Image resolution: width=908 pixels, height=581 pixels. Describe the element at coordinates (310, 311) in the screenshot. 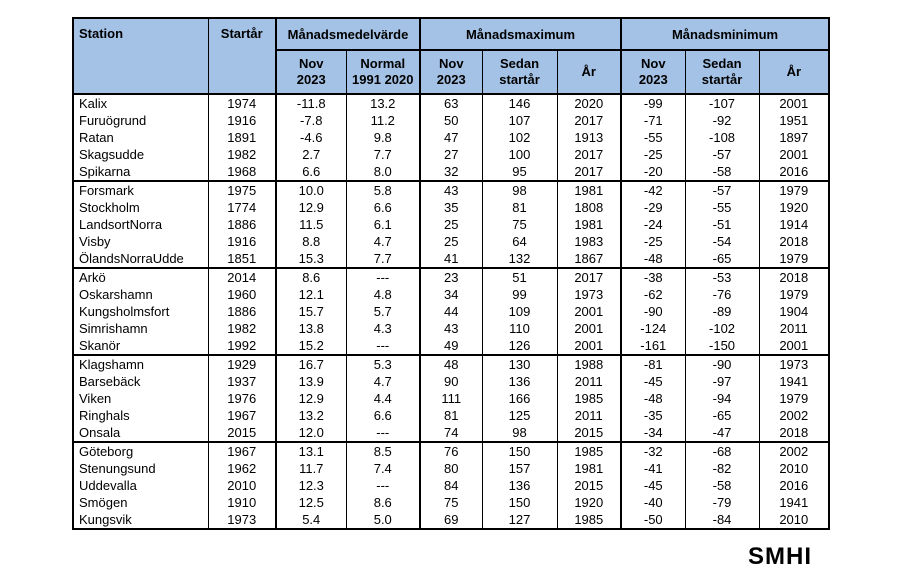

I see `value-cell: 15.7` at that location.